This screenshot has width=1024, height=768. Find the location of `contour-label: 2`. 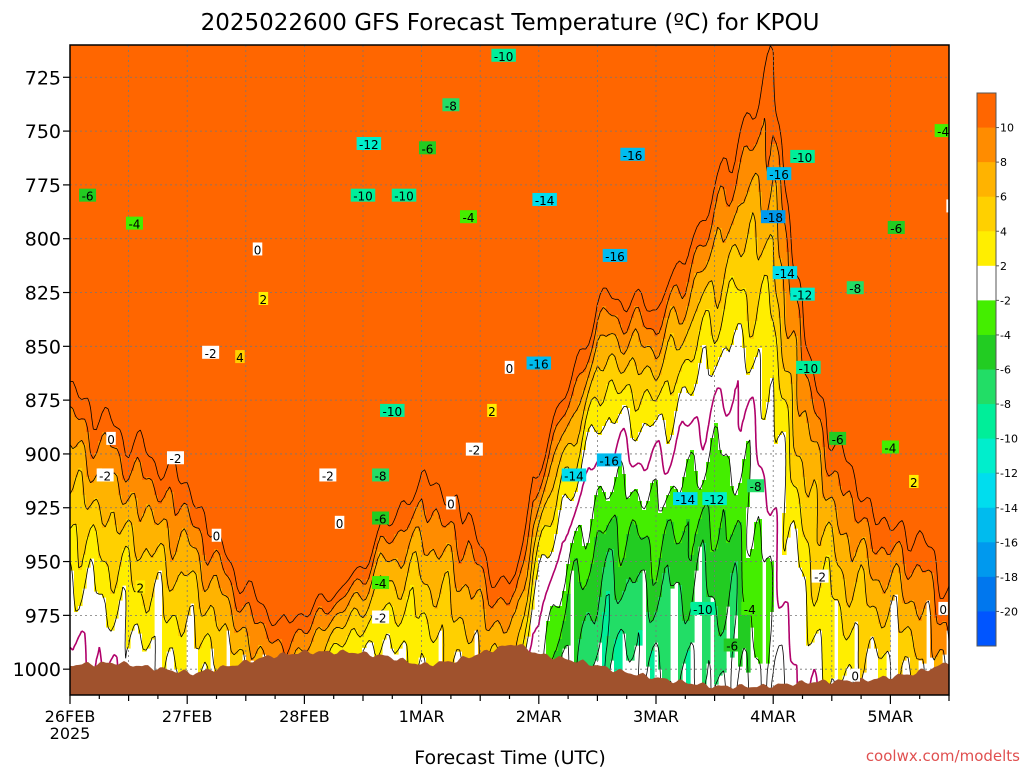

contour-label: 2 is located at coordinates (264, 300).